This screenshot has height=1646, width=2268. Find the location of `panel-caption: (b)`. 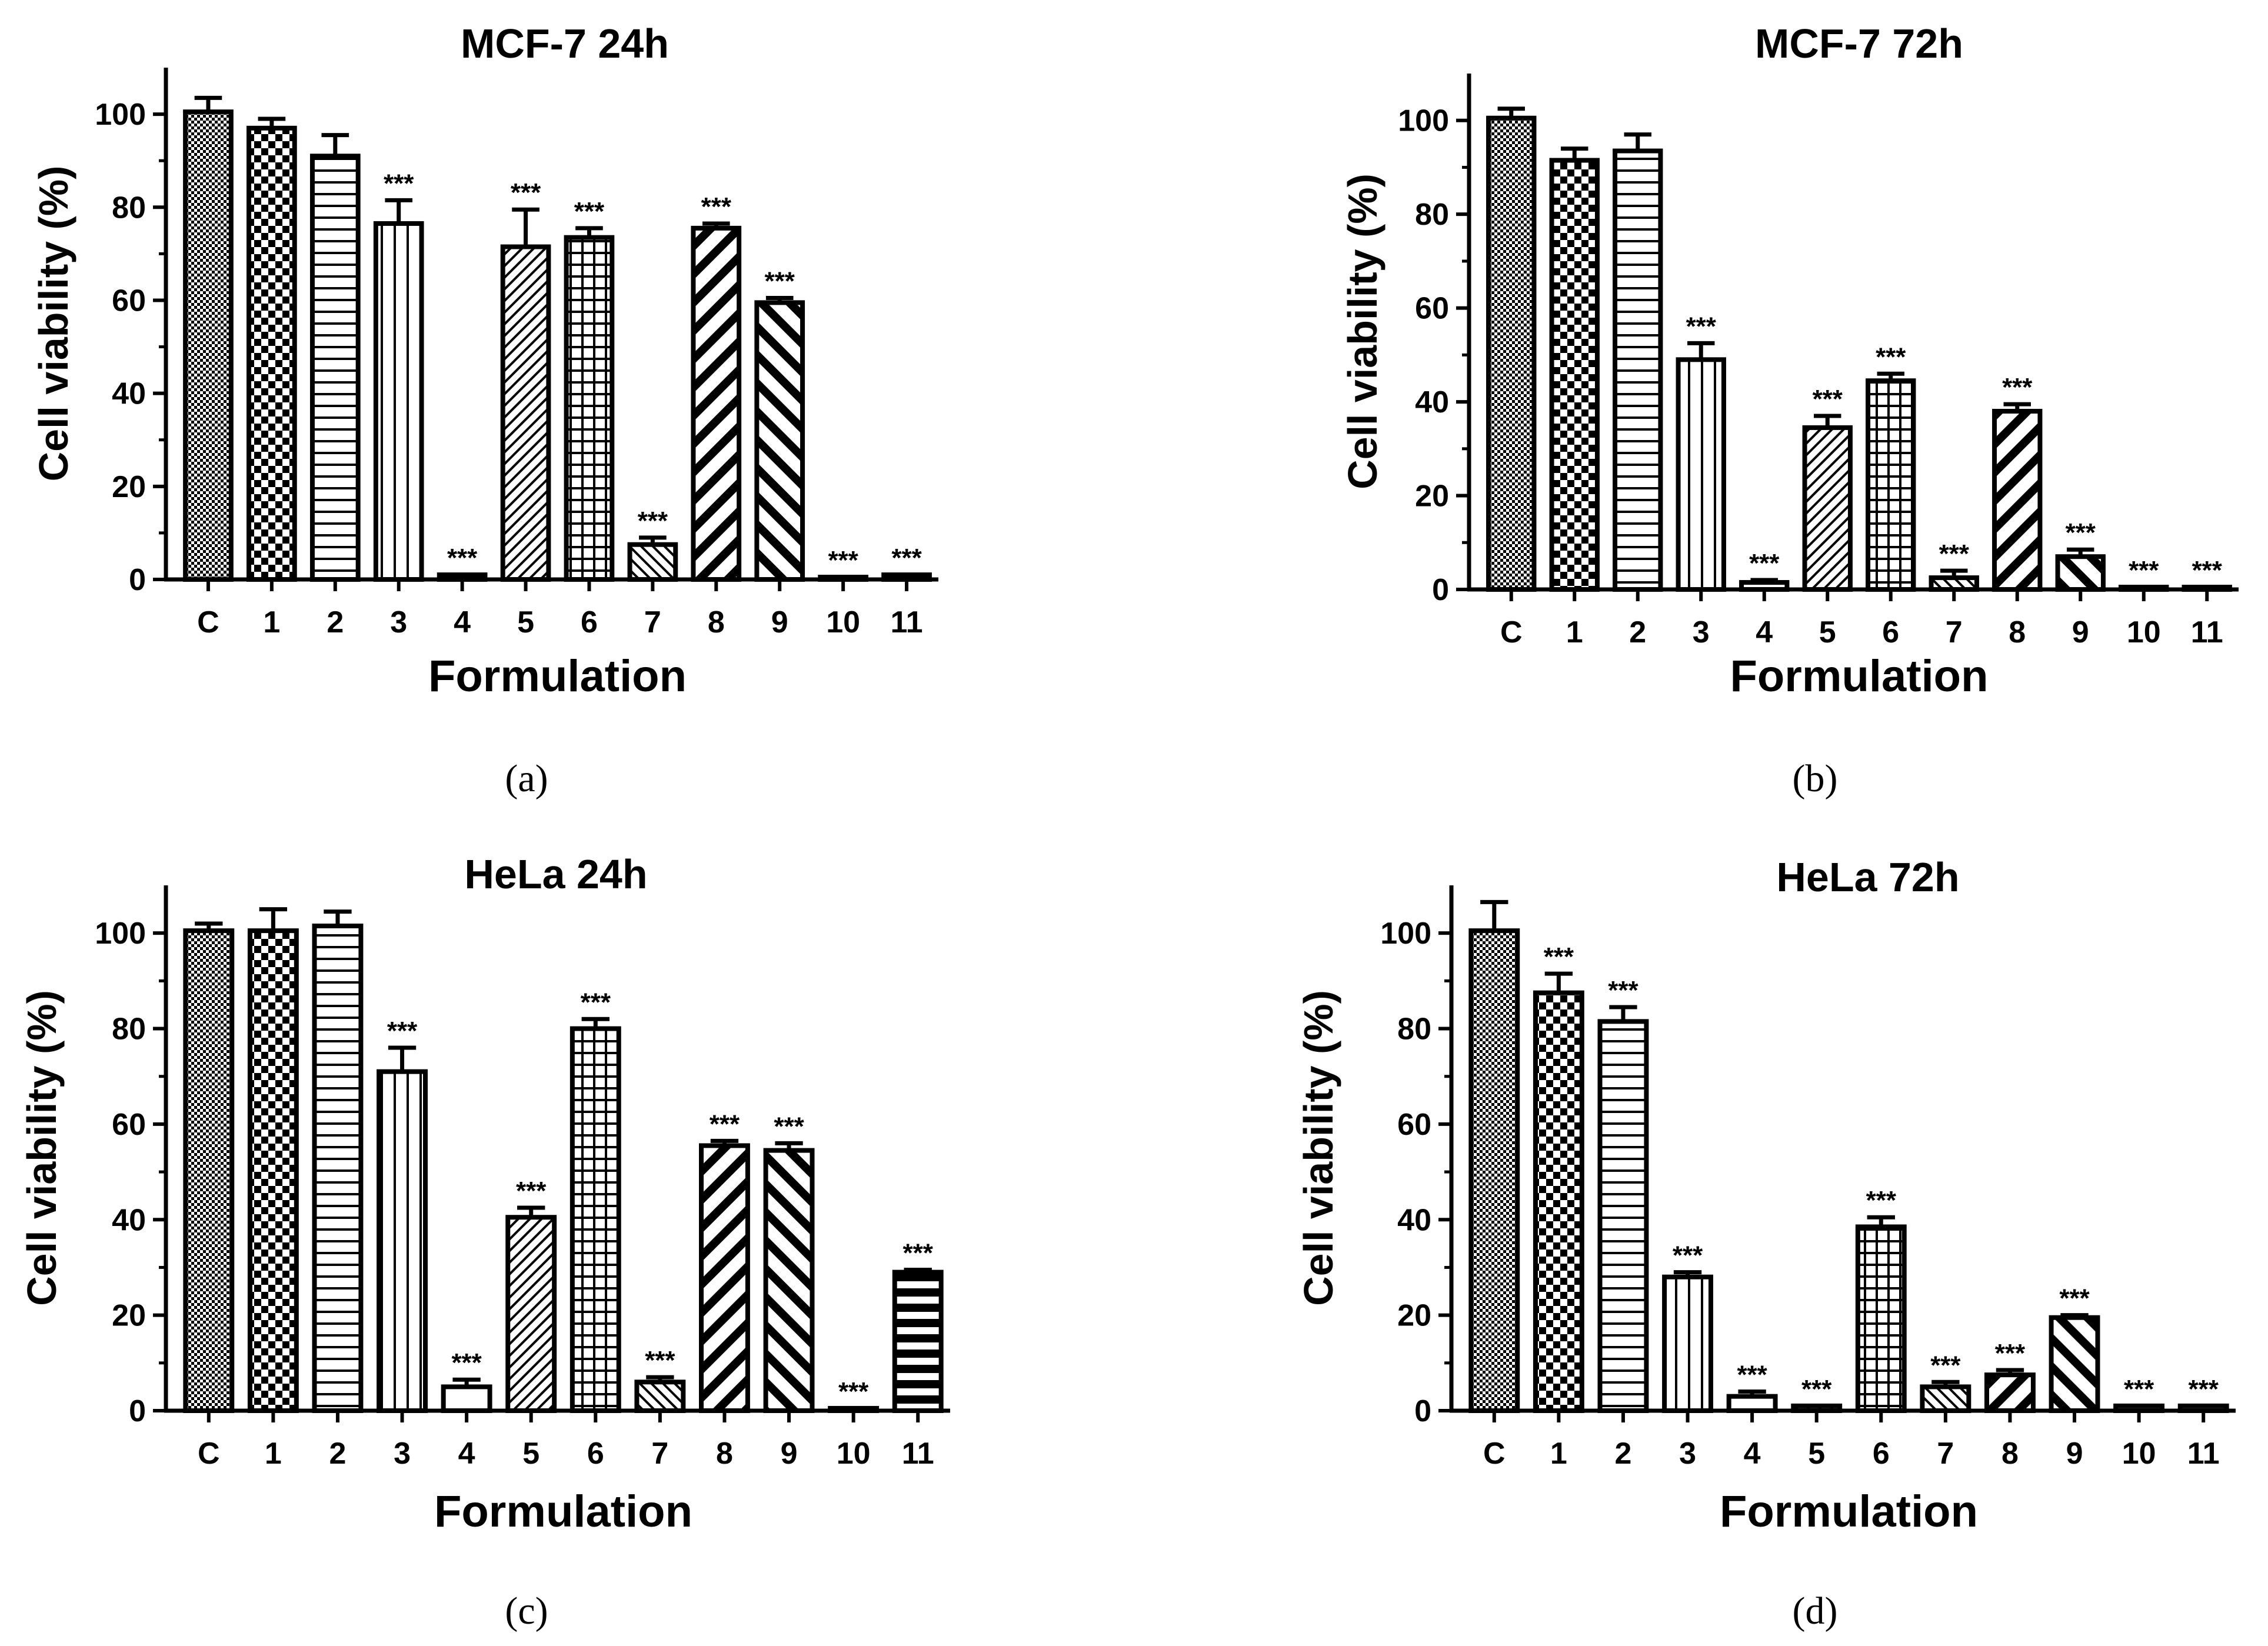

panel-caption: (b) is located at coordinates (1815, 778).